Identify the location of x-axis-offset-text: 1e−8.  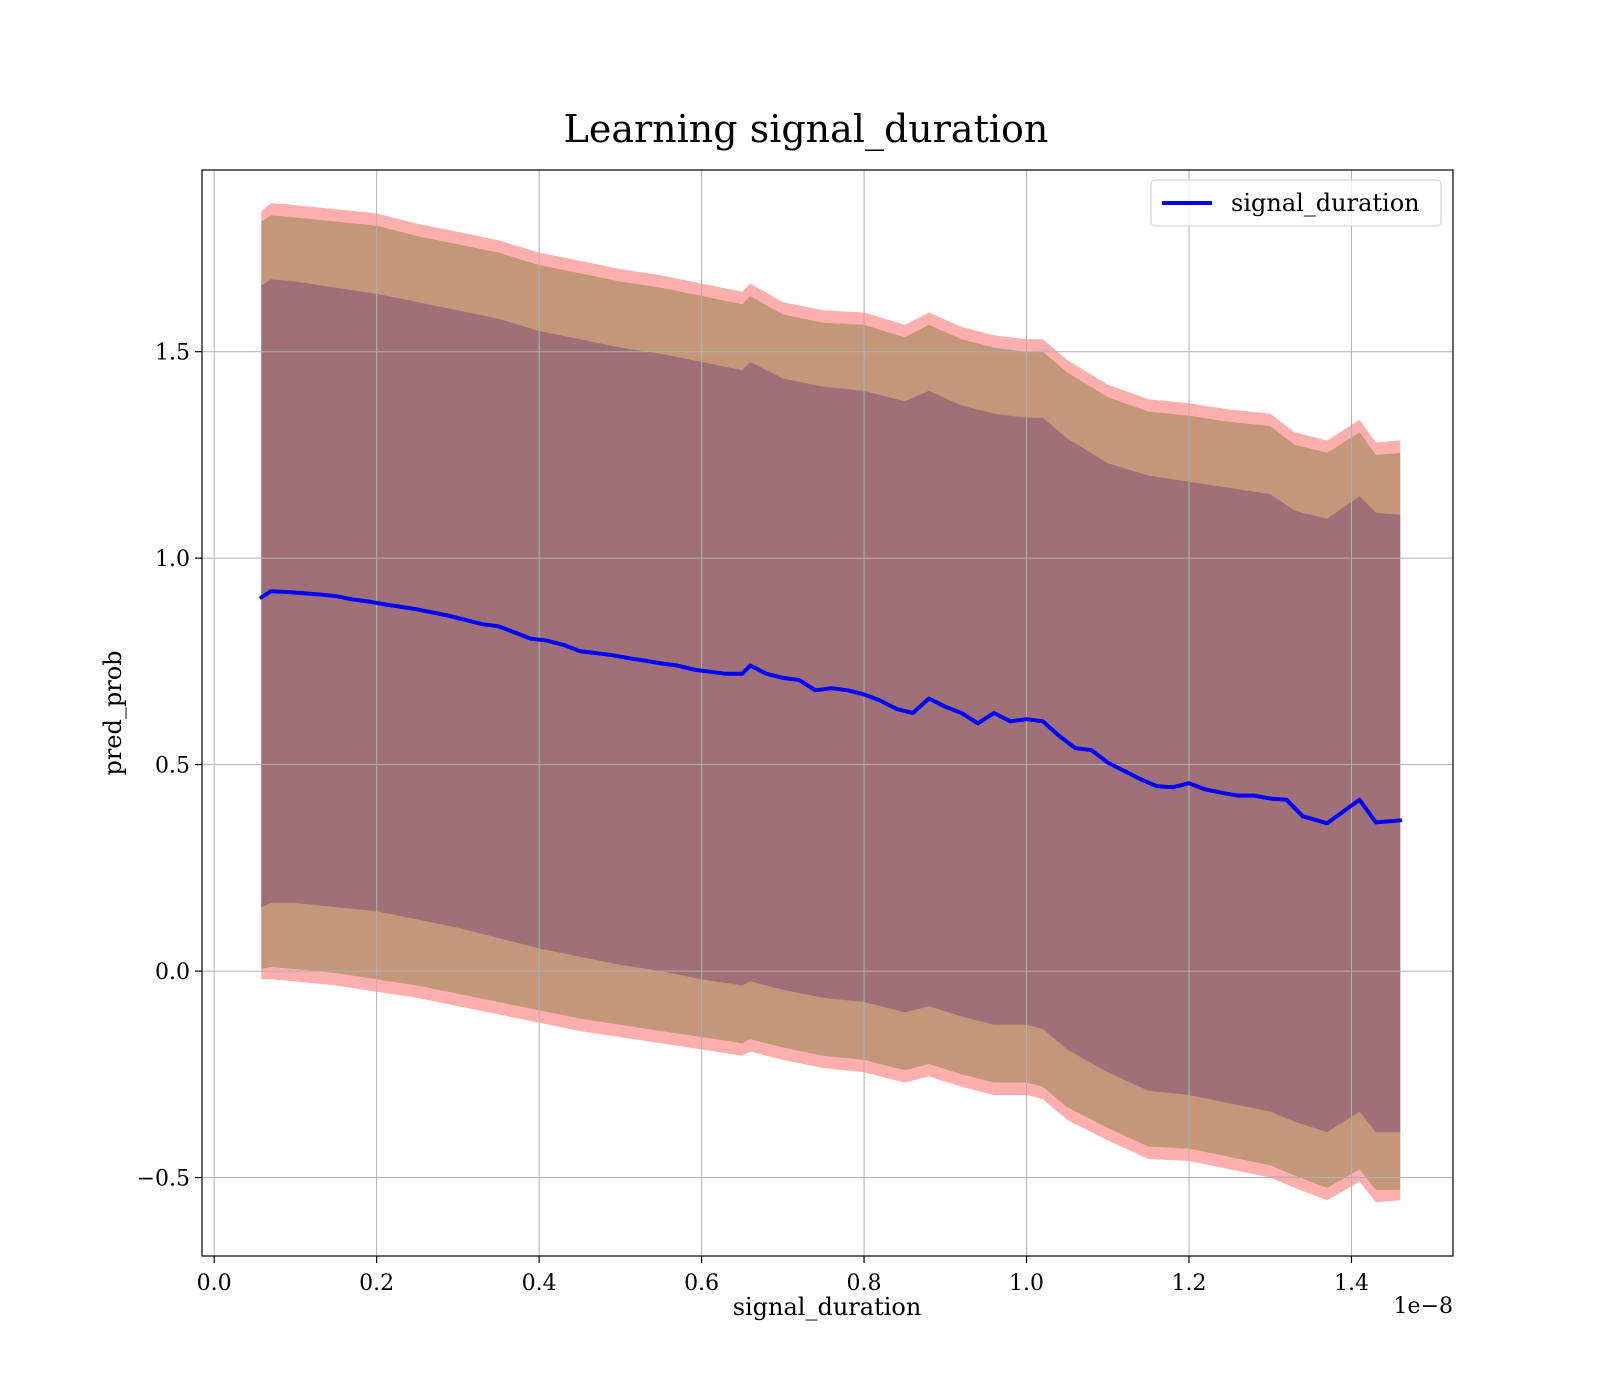
(1423, 1306).